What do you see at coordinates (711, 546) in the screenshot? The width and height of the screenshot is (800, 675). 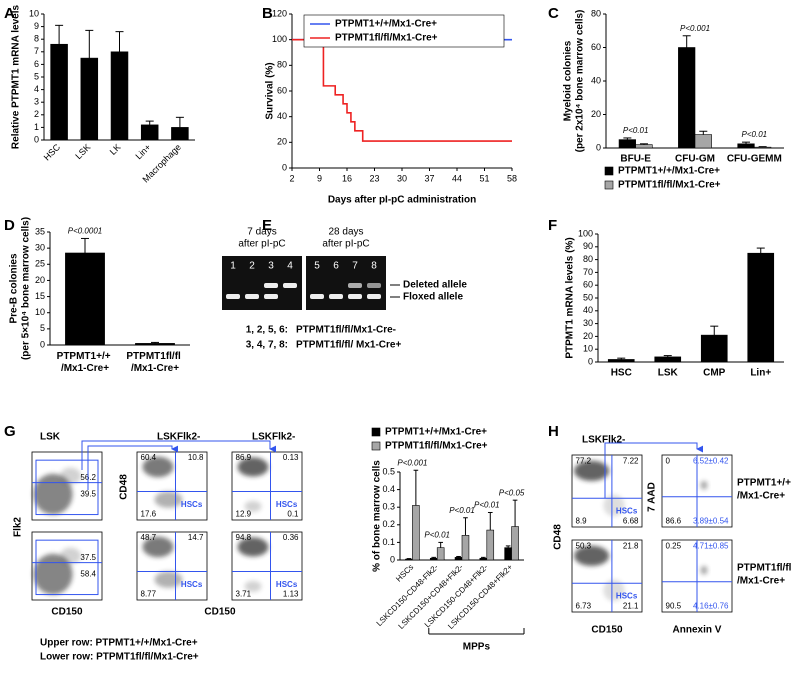 I see `quadrant-value: 4.71±0.85` at bounding box center [711, 546].